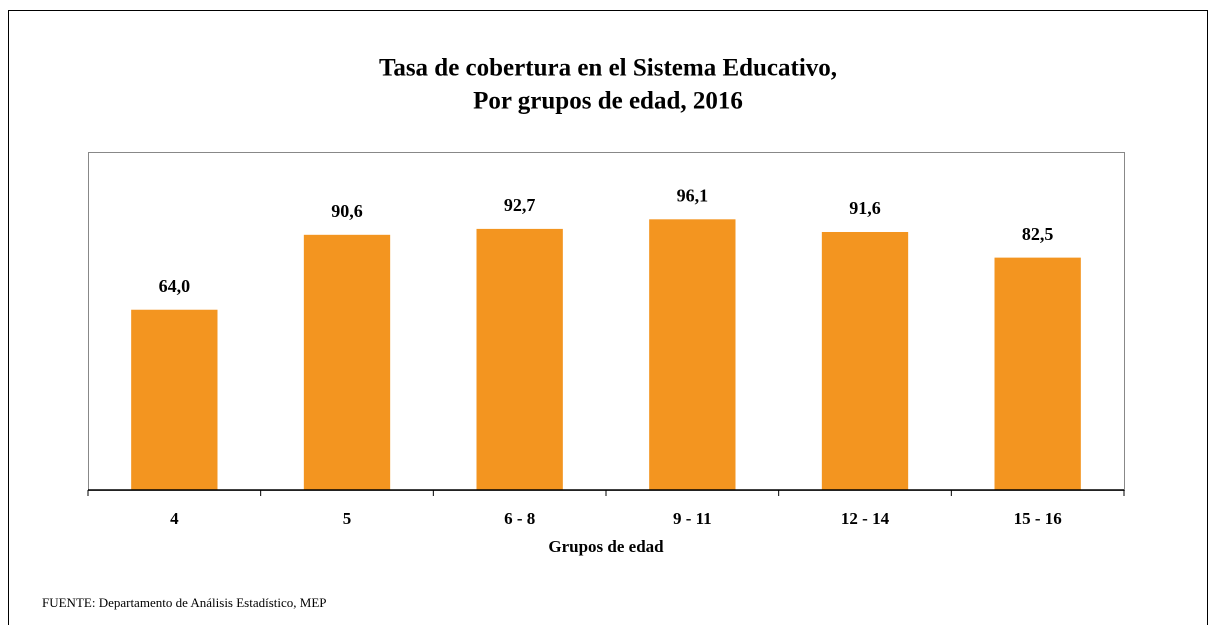 This screenshot has height=625, width=1216. What do you see at coordinates (519, 518) in the screenshot?
I see `x-tick-label: 6 - 8` at bounding box center [519, 518].